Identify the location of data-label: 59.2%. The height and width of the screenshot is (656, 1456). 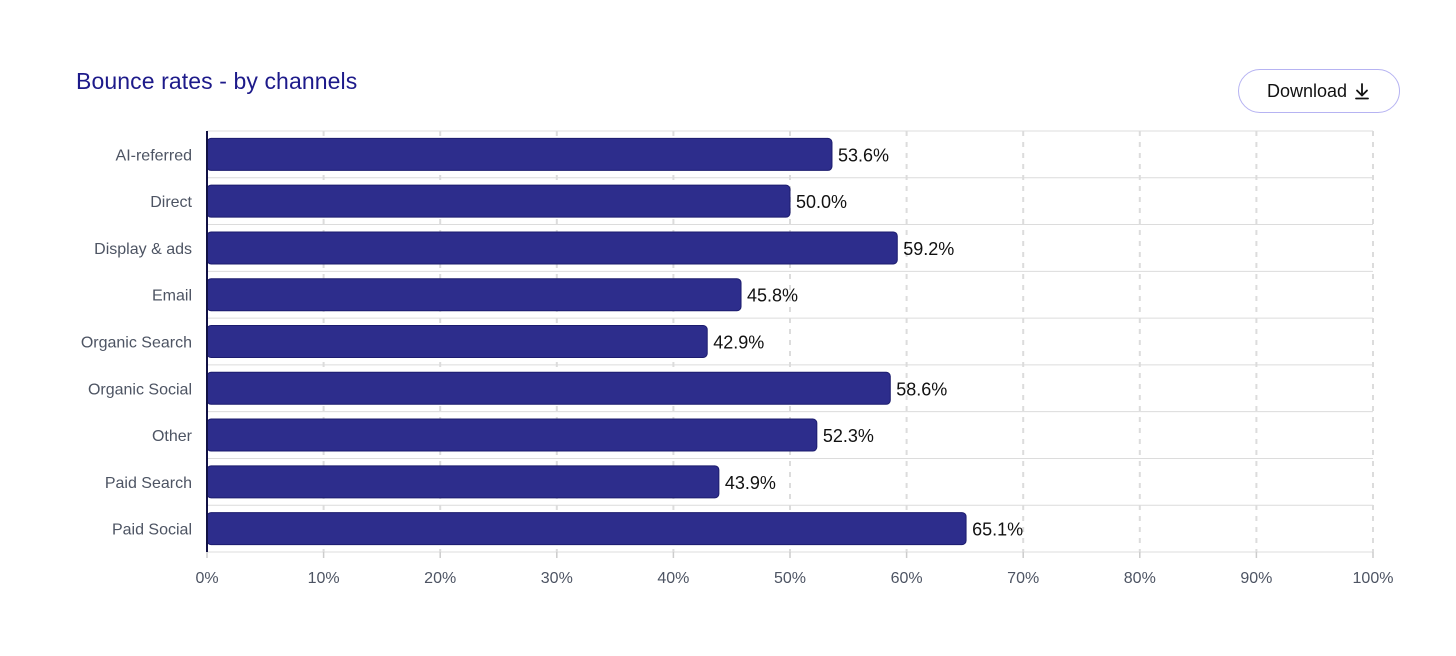
(928, 249).